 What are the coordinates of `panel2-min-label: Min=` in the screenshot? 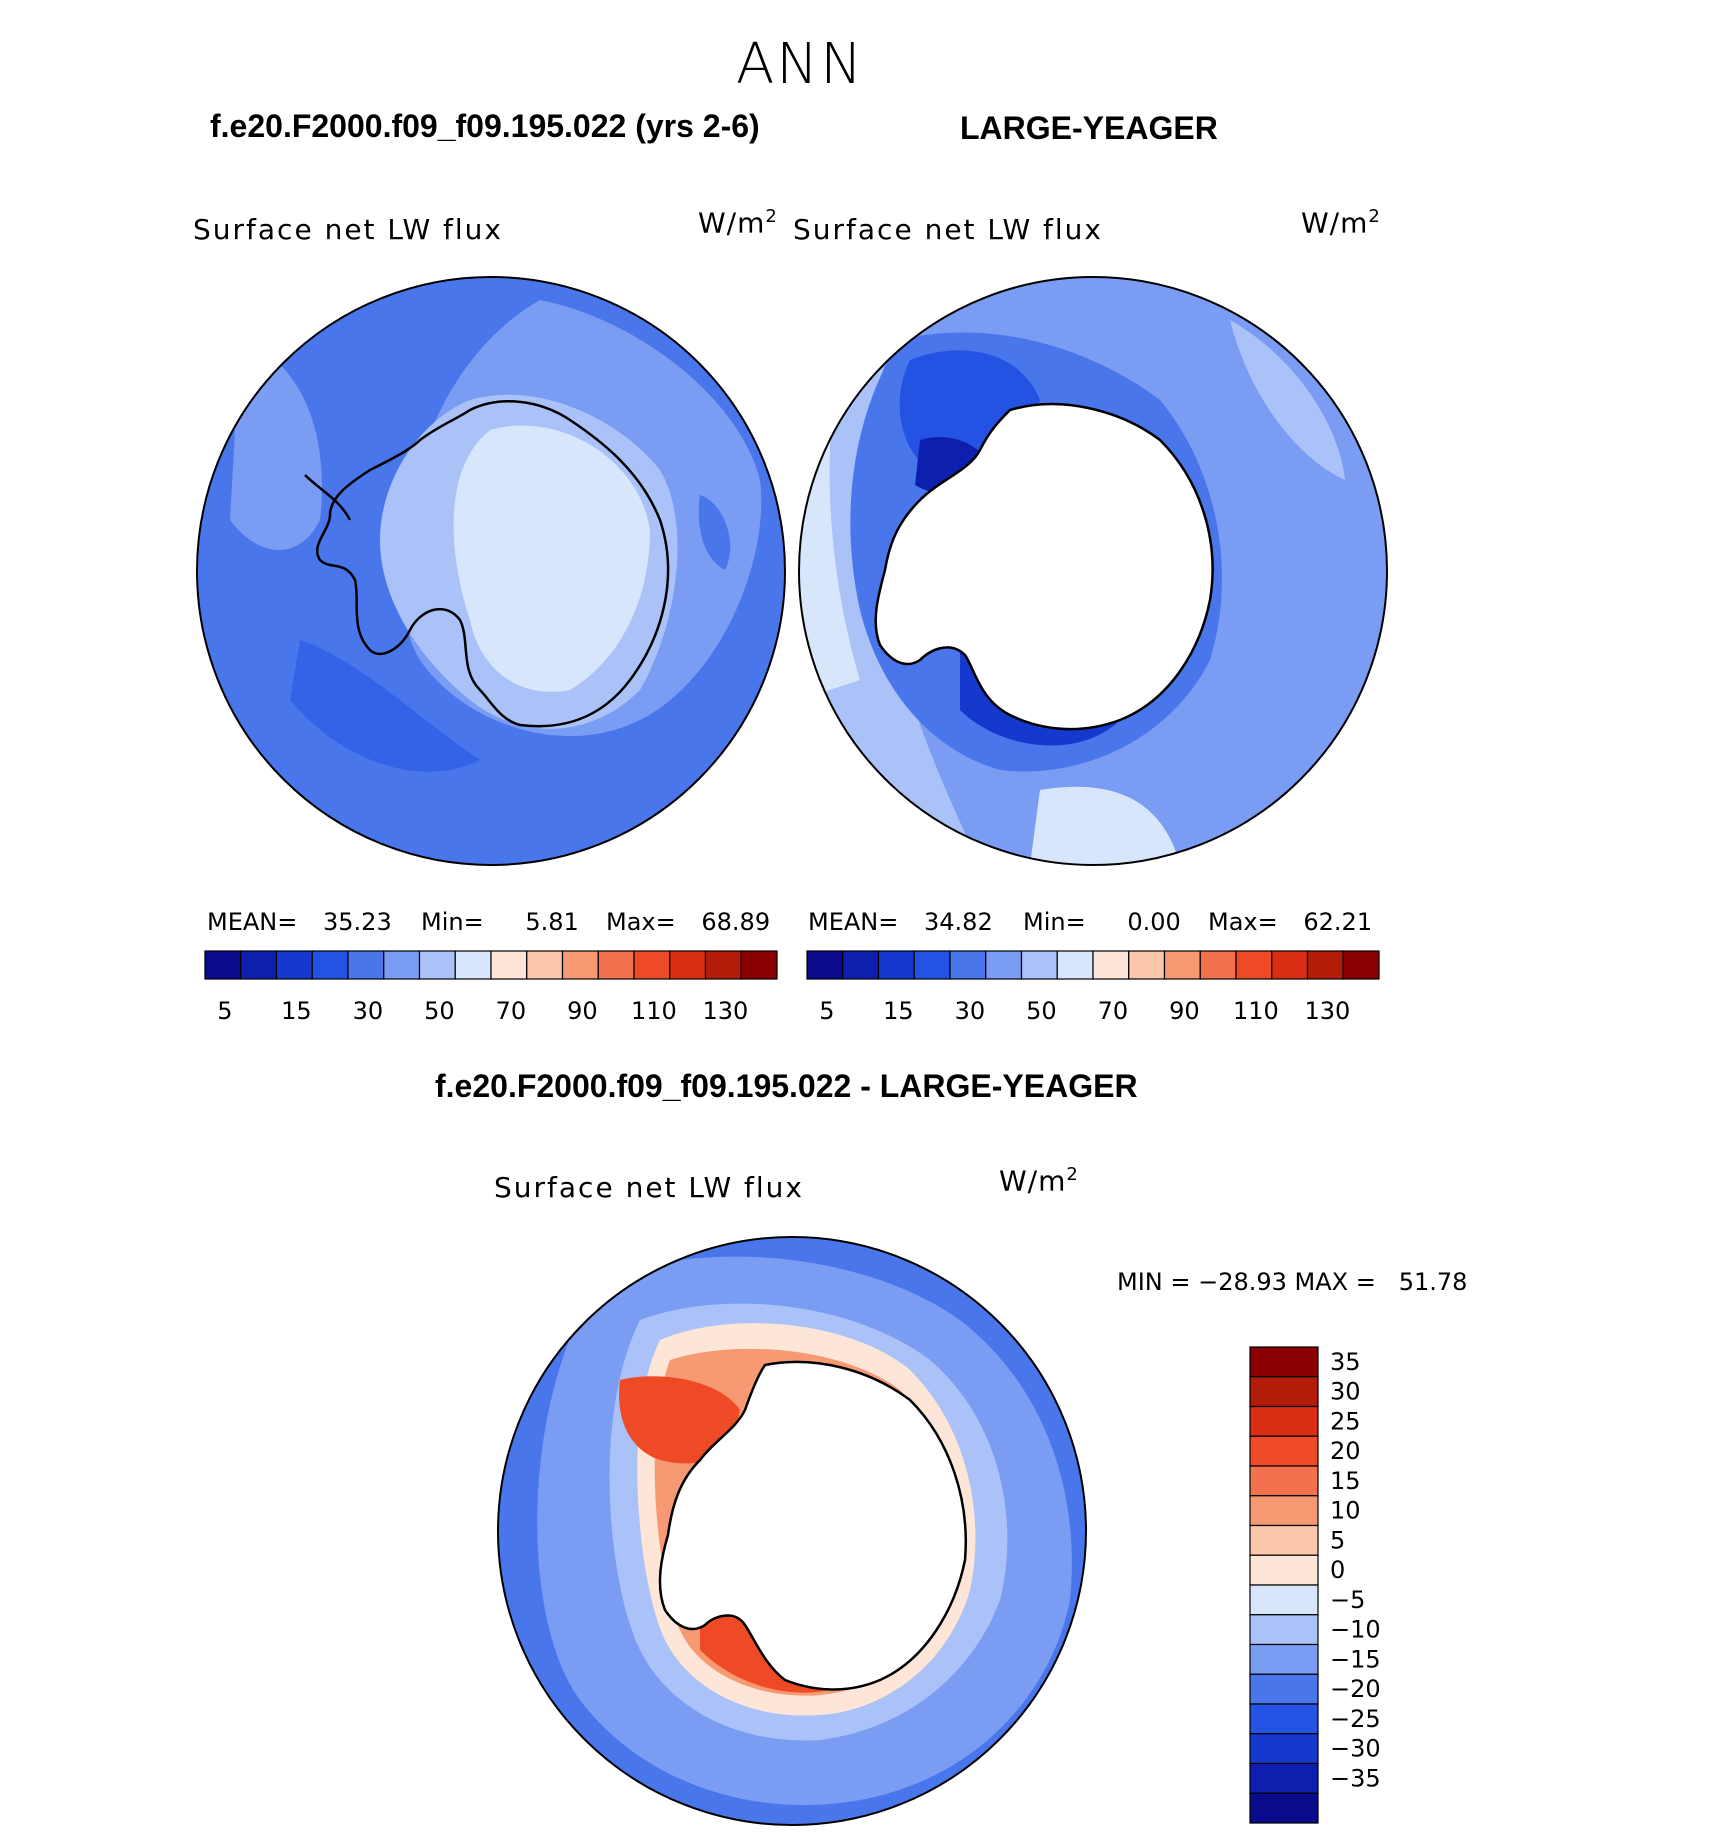 It's located at (1054, 922).